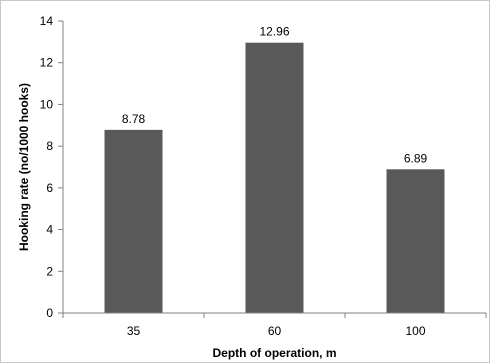  Describe the element at coordinates (134, 331) in the screenshot. I see `x-tick-label: 35` at that location.